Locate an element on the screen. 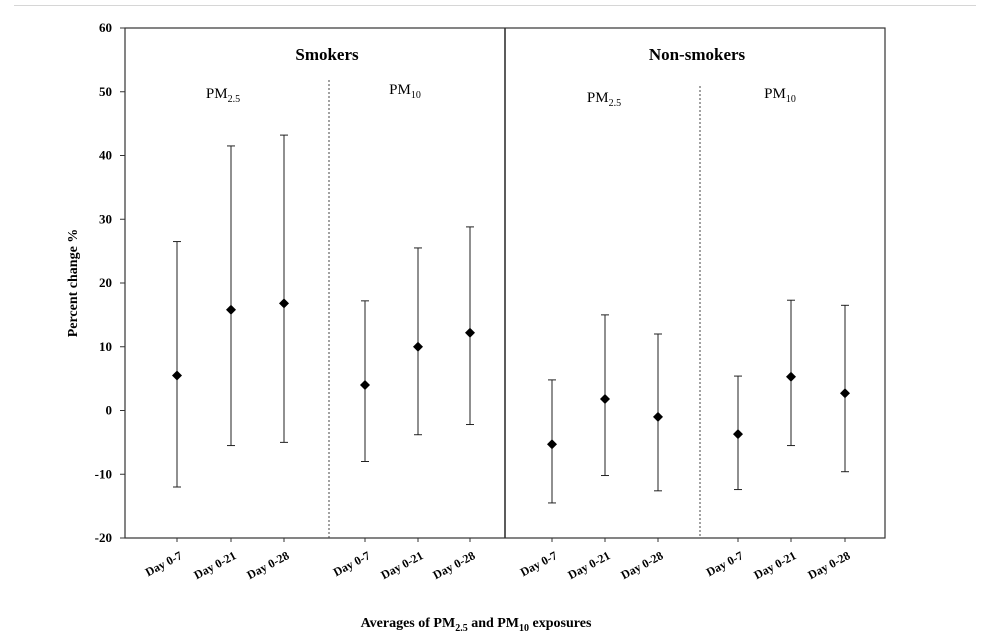 This screenshot has width=990, height=639. y-tick-label: -10 is located at coordinates (103, 473).